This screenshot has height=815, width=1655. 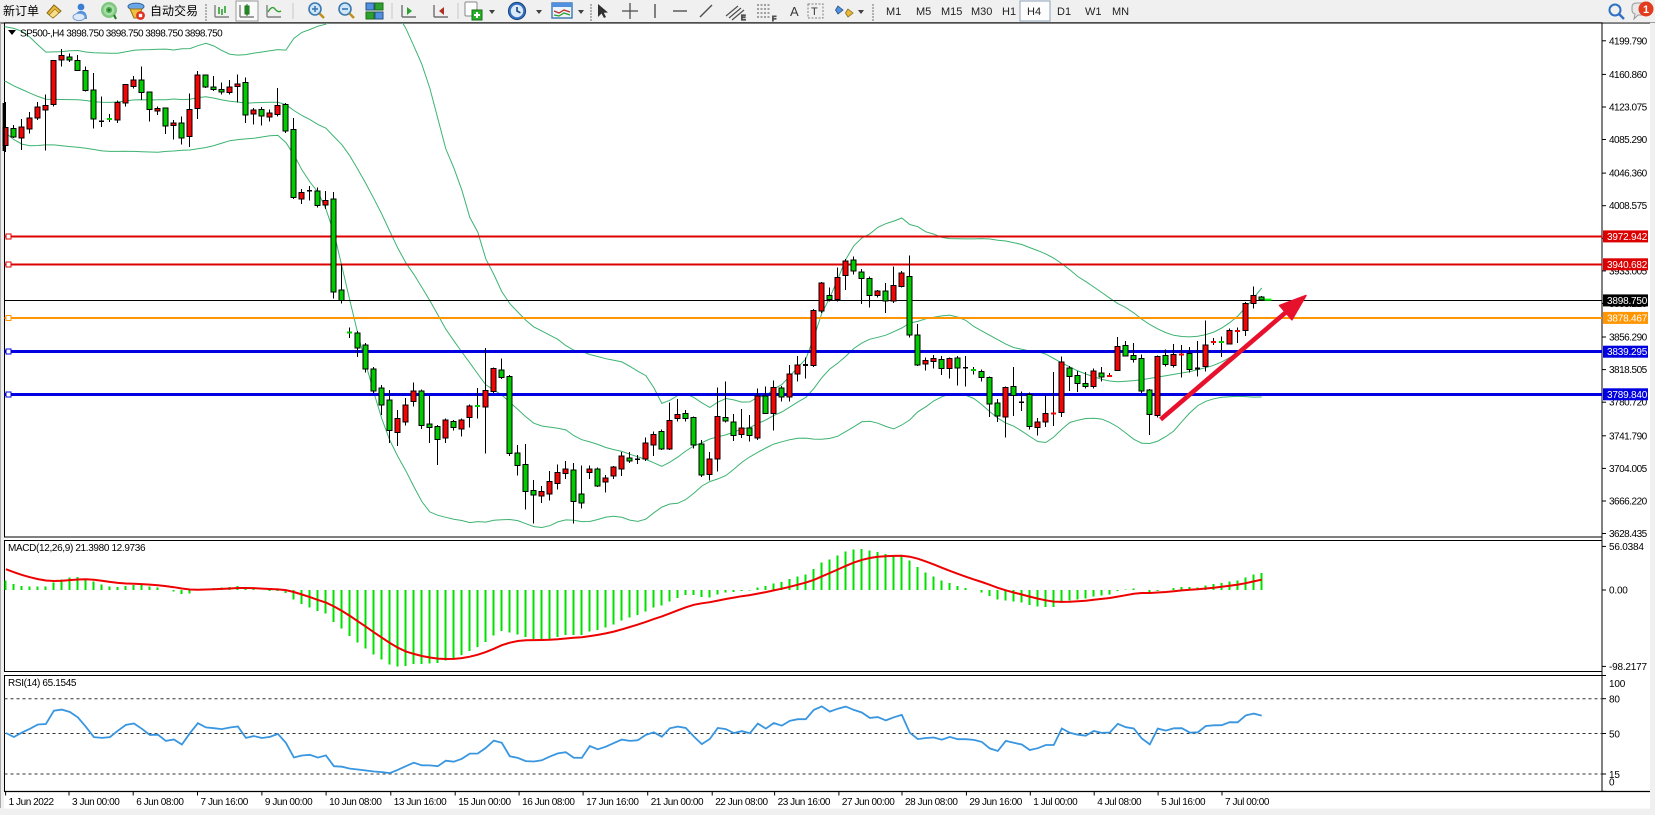 What do you see at coordinates (1628, 271) in the screenshot?
I see `svg-text: 3933.005` at bounding box center [1628, 271].